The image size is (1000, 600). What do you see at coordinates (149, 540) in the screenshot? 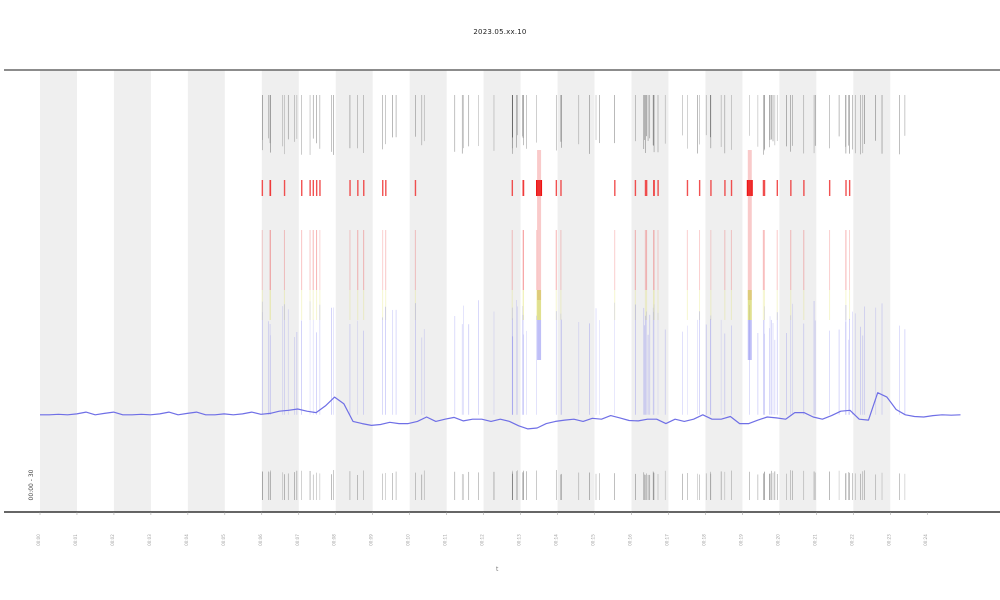
I see `x-tick-label: 00:03` at bounding box center [149, 540].